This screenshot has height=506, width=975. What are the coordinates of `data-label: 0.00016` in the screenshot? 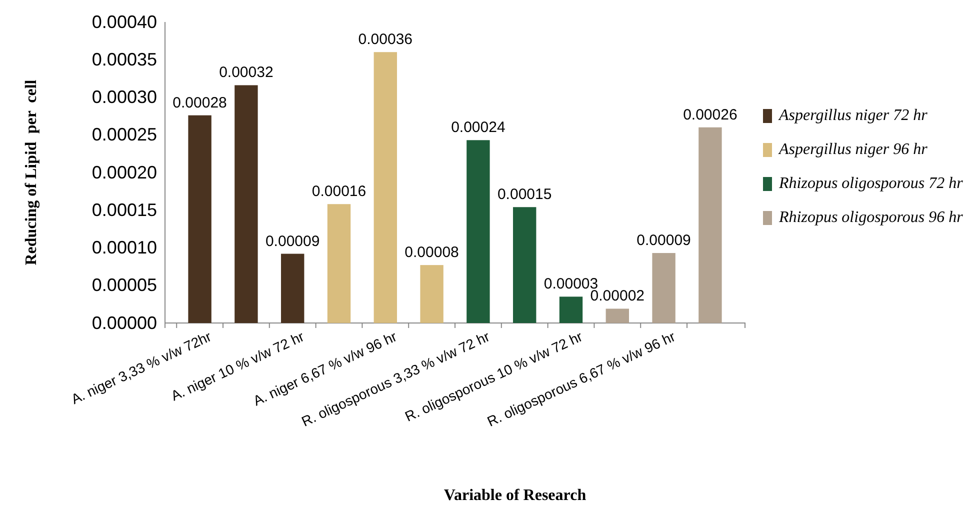 It's located at (339, 191).